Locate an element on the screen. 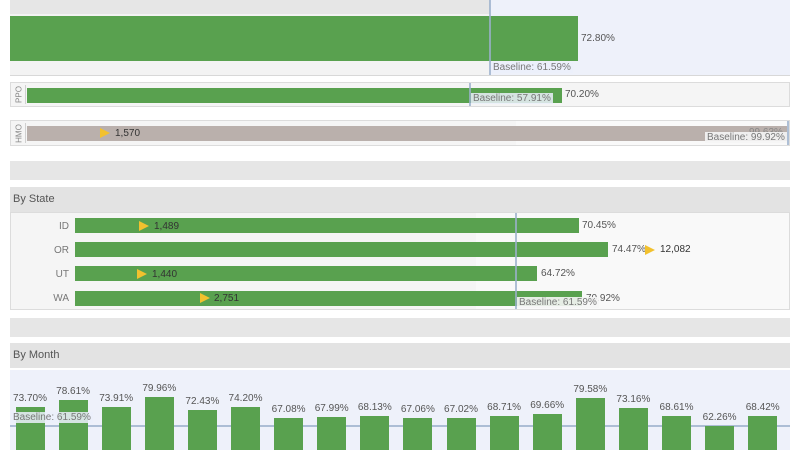 The height and width of the screenshot is (450, 800). month-value-label: 74.20% is located at coordinates (245, 398).